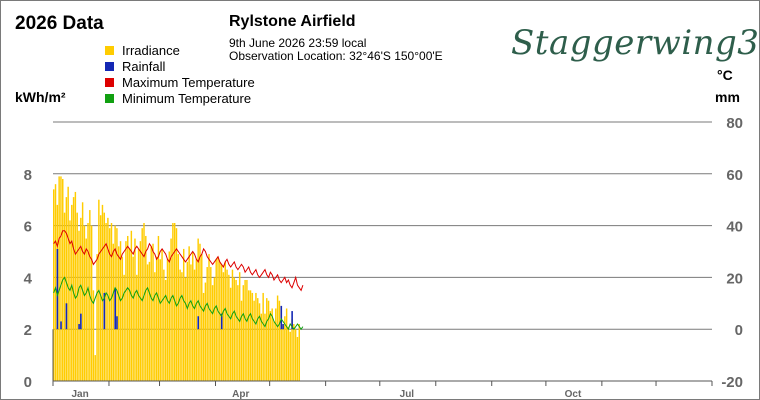  I want to click on left-axis-unit: kWh/m², so click(40, 97).